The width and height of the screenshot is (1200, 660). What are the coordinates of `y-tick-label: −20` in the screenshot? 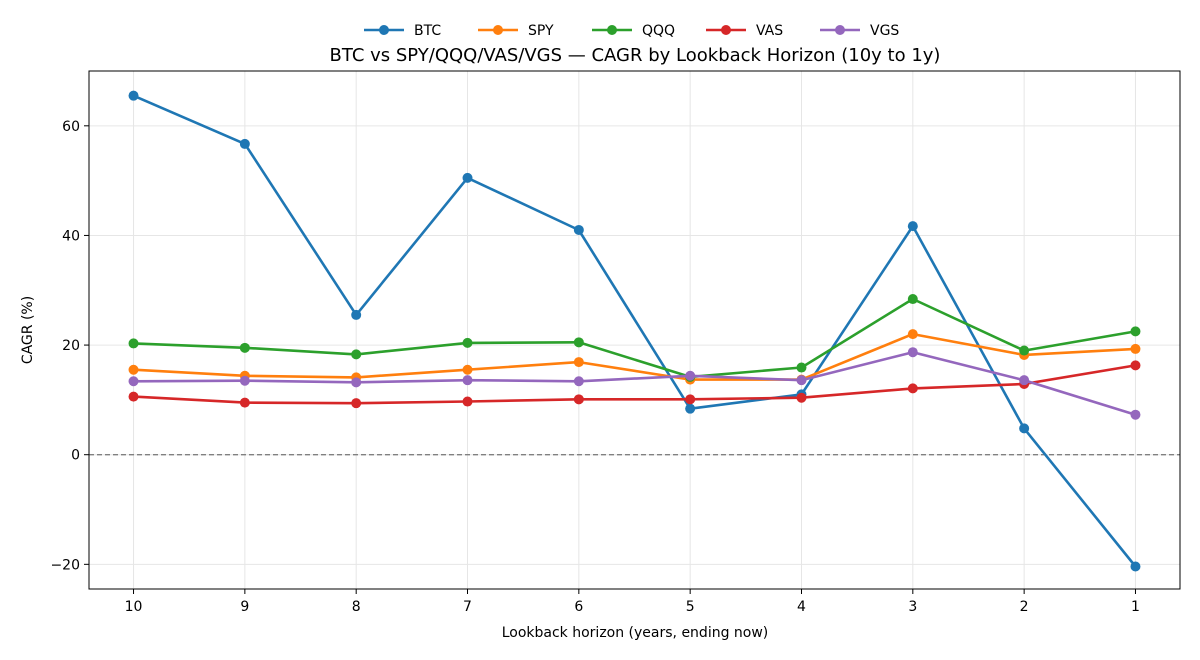 It's located at (65, 565).